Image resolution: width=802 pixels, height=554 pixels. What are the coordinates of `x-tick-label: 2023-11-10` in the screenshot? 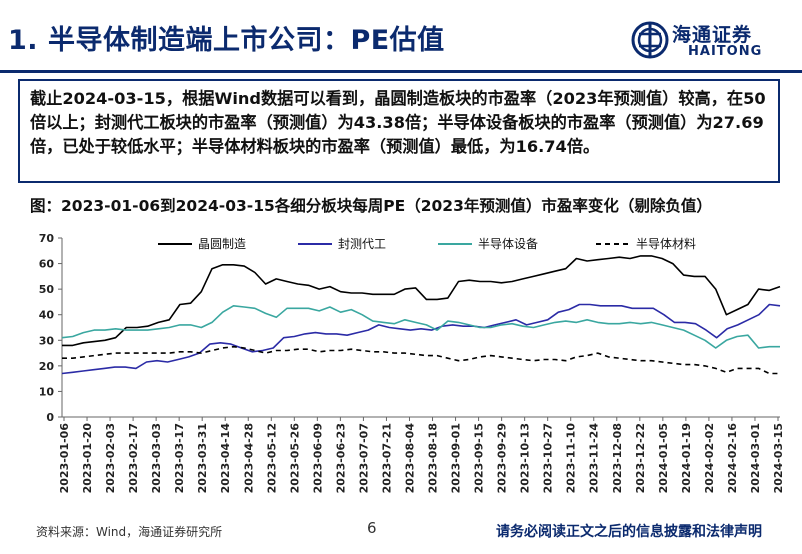 It's located at (571, 458).